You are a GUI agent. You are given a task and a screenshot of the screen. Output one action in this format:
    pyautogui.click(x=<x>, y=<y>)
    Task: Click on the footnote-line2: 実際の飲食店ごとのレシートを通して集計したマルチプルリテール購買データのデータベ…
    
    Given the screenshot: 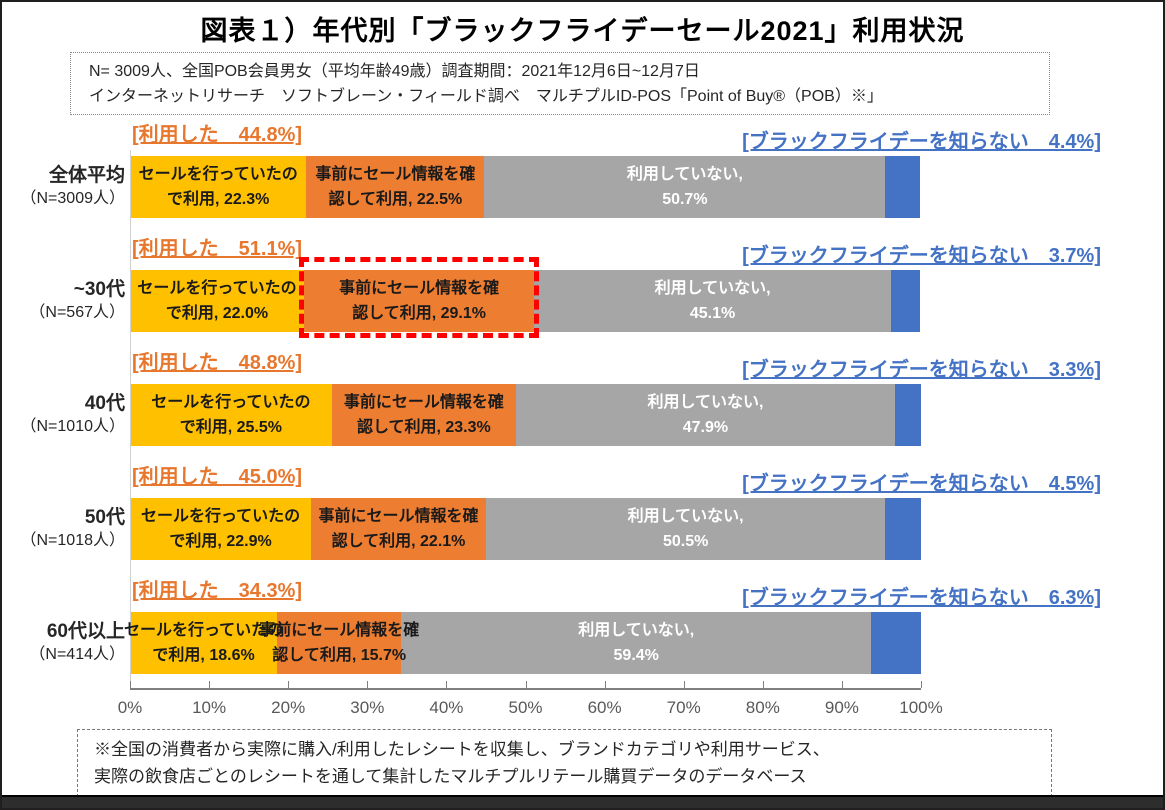 What is the action you would take?
    pyautogui.click(x=450, y=776)
    